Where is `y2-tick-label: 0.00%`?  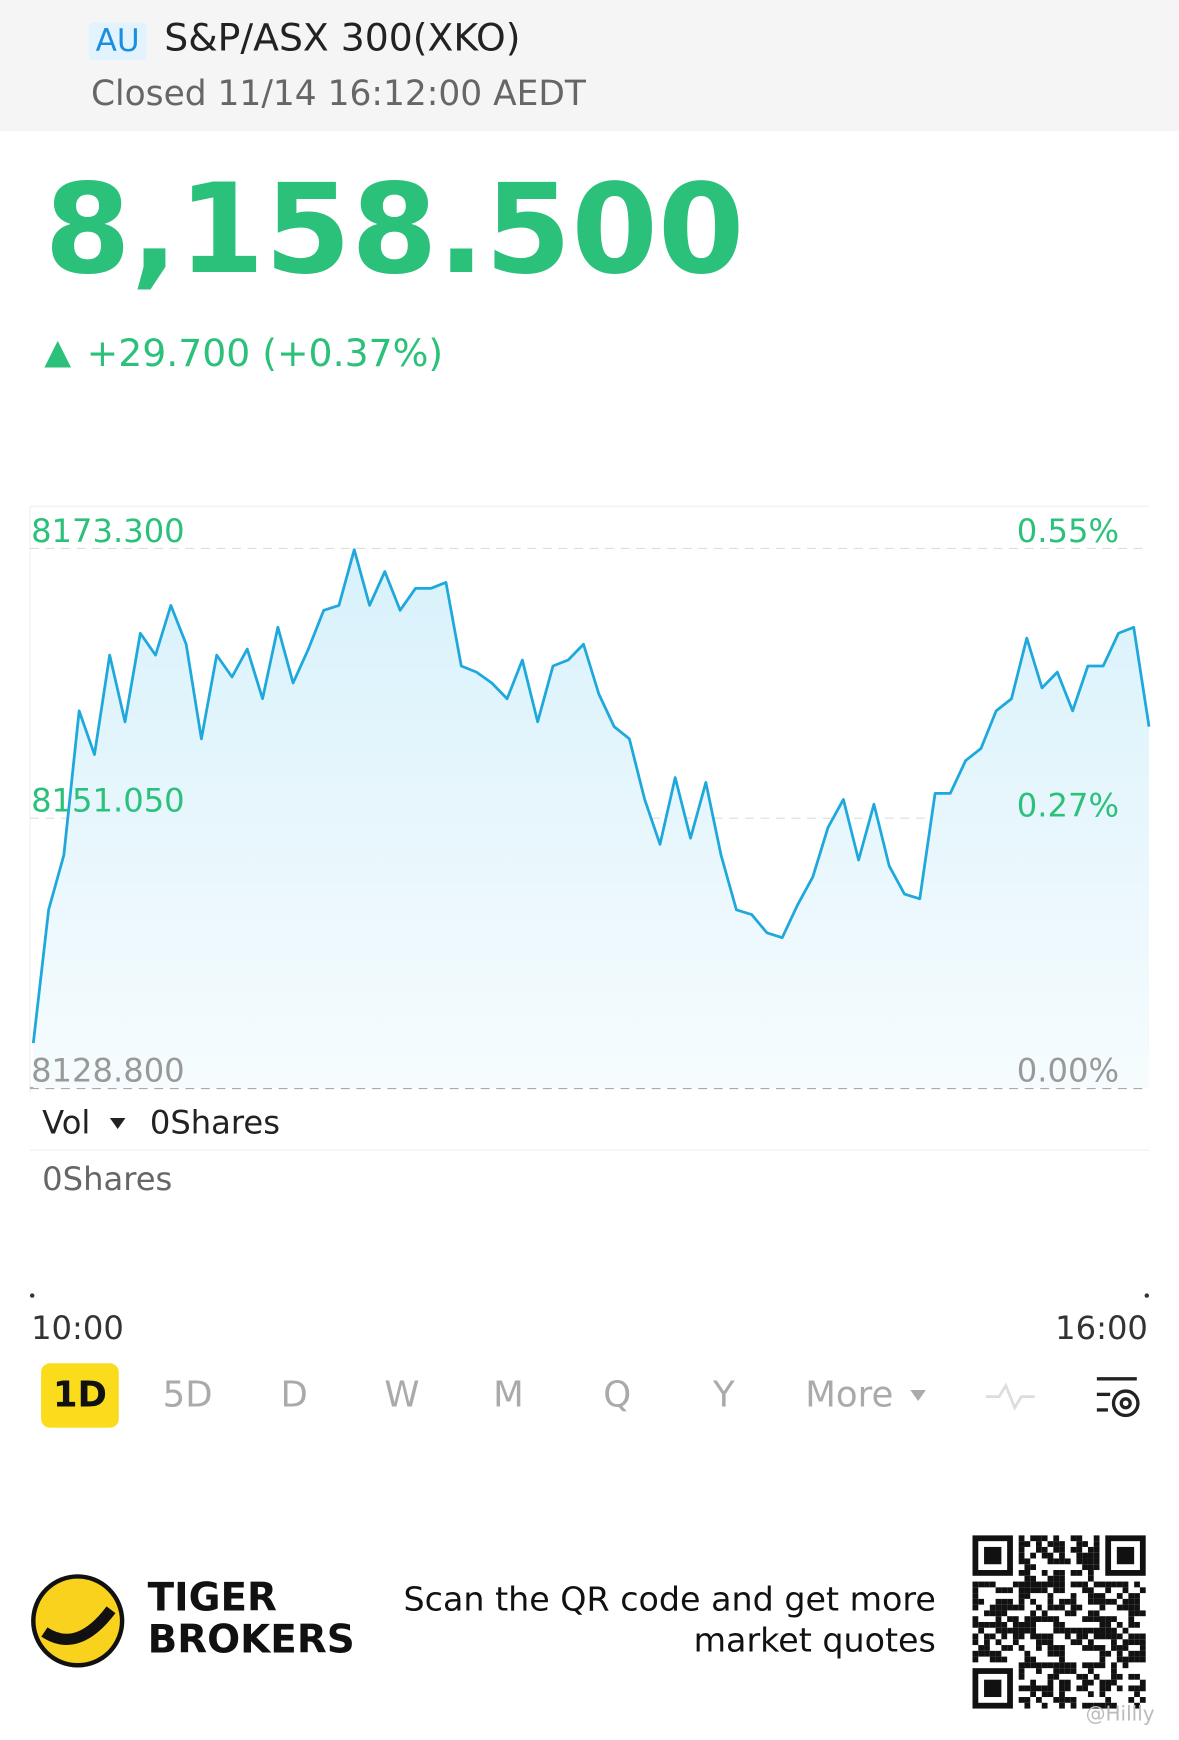 y2-tick-label: 0.00% is located at coordinates (1068, 1070).